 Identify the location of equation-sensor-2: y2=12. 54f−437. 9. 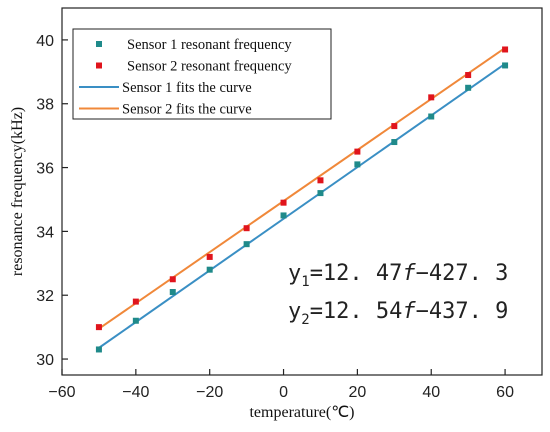
(398, 313).